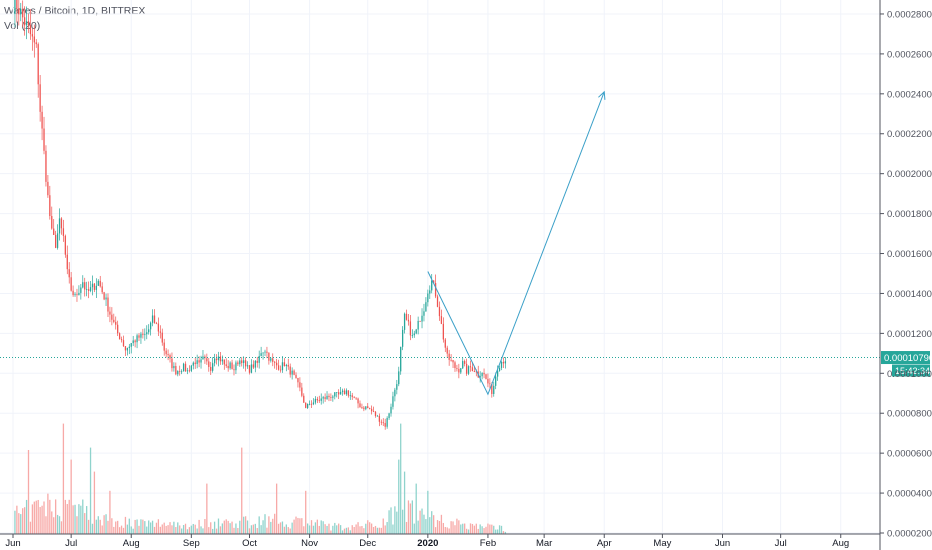 Image resolution: width=932 pixels, height=550 pixels. What do you see at coordinates (488, 543) in the screenshot?
I see `time-tick-label: Feb` at bounding box center [488, 543].